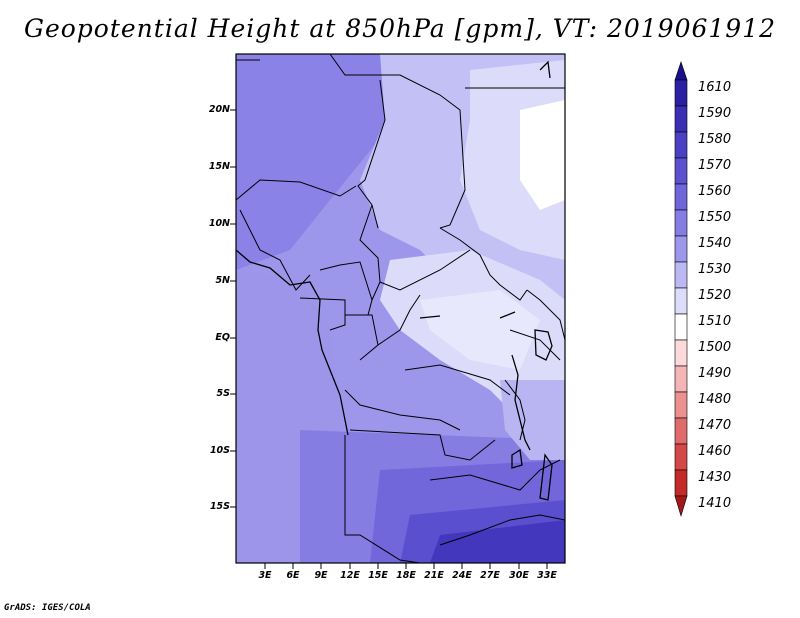  Describe the element at coordinates (318, 162) in the screenshot. I see `field-northwest` at that location.